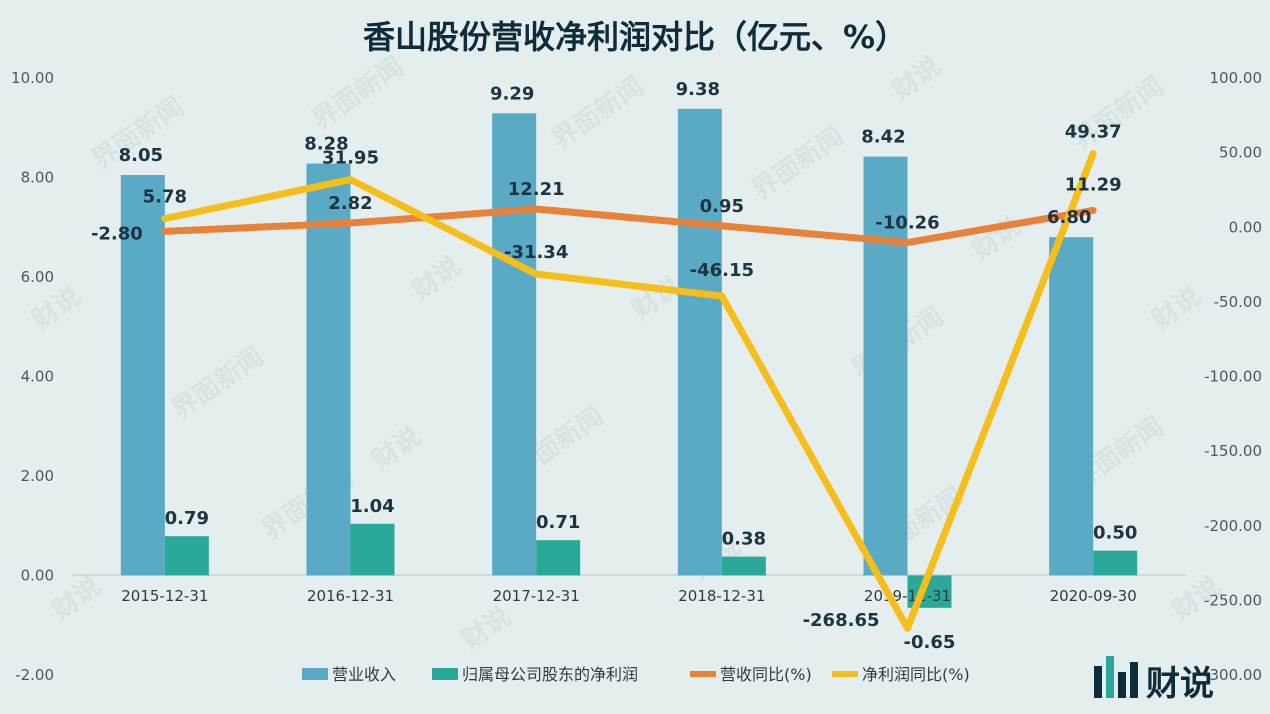  Describe the element at coordinates (1069, 217) in the screenshot. I see `revenue-value-label: 6.80` at that location.